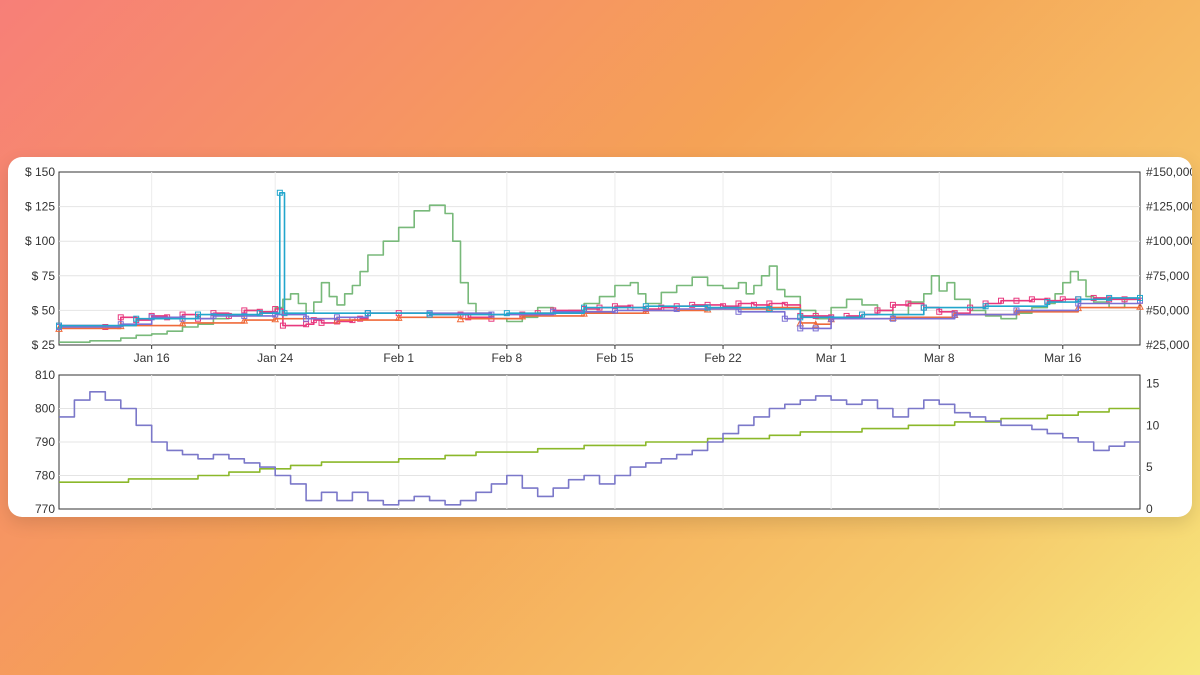 Image resolution: width=1200 pixels, height=675 pixels. I want to click on left-axis-tick: $ 150, so click(40, 172).